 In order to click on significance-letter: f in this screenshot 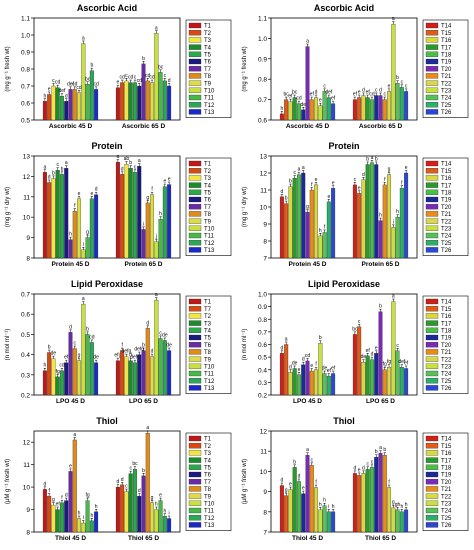, I will do `click(62, 498)`.